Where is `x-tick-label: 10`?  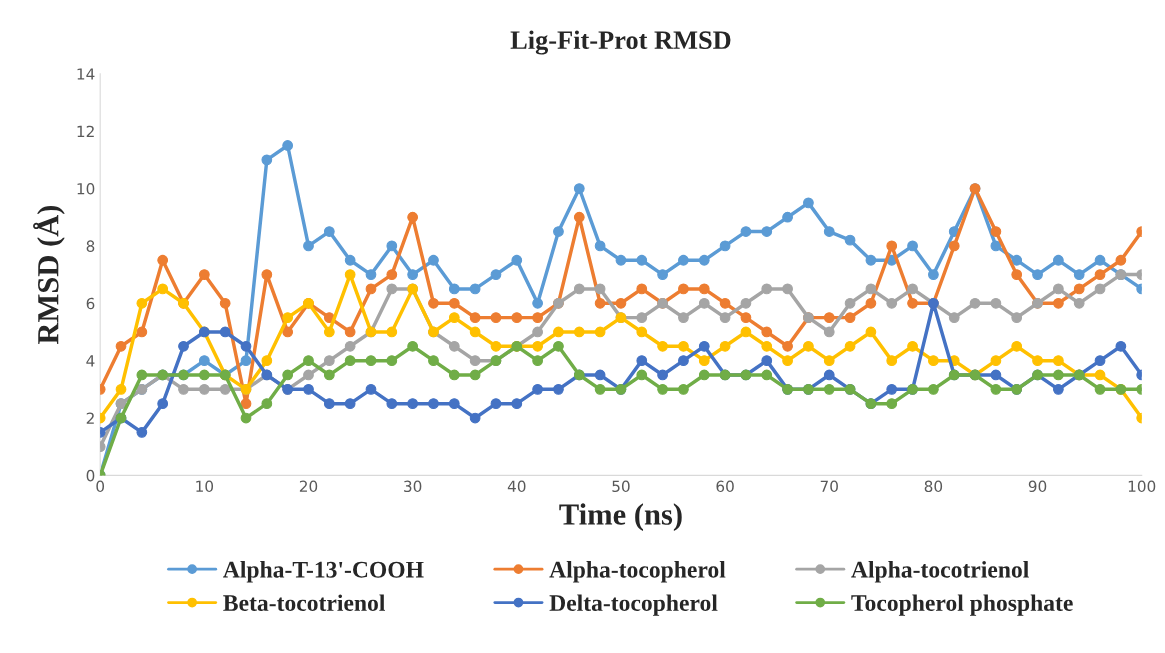 x-tick-label: 10 is located at coordinates (205, 486).